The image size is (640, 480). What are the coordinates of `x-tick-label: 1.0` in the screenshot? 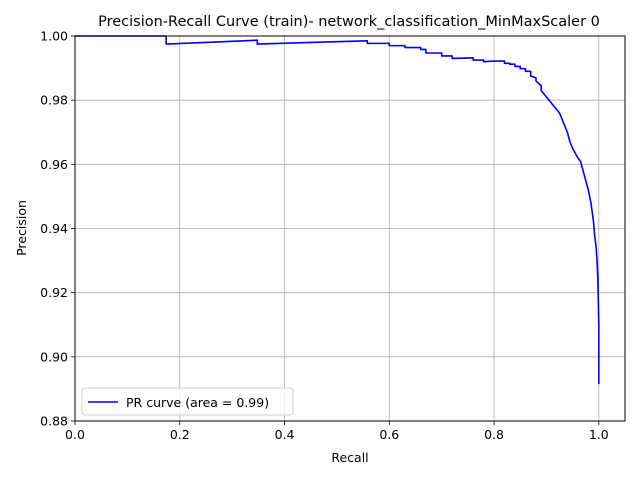 It's located at (599, 434).